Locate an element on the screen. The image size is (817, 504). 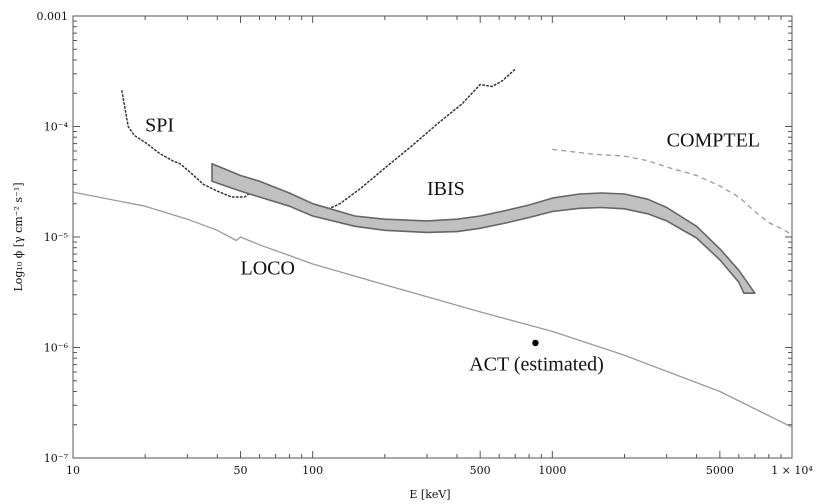
series-spi-line is located at coordinates (318, 140).